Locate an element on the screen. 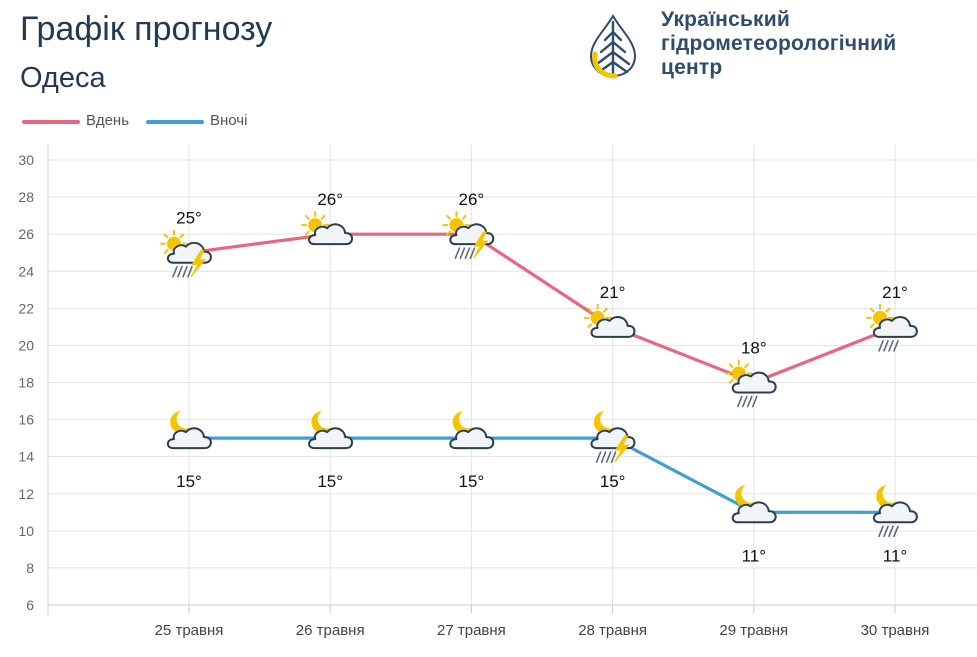 Image resolution: width=977 pixels, height=657 pixels. org-line: гідрометеорологічний is located at coordinates (779, 43).